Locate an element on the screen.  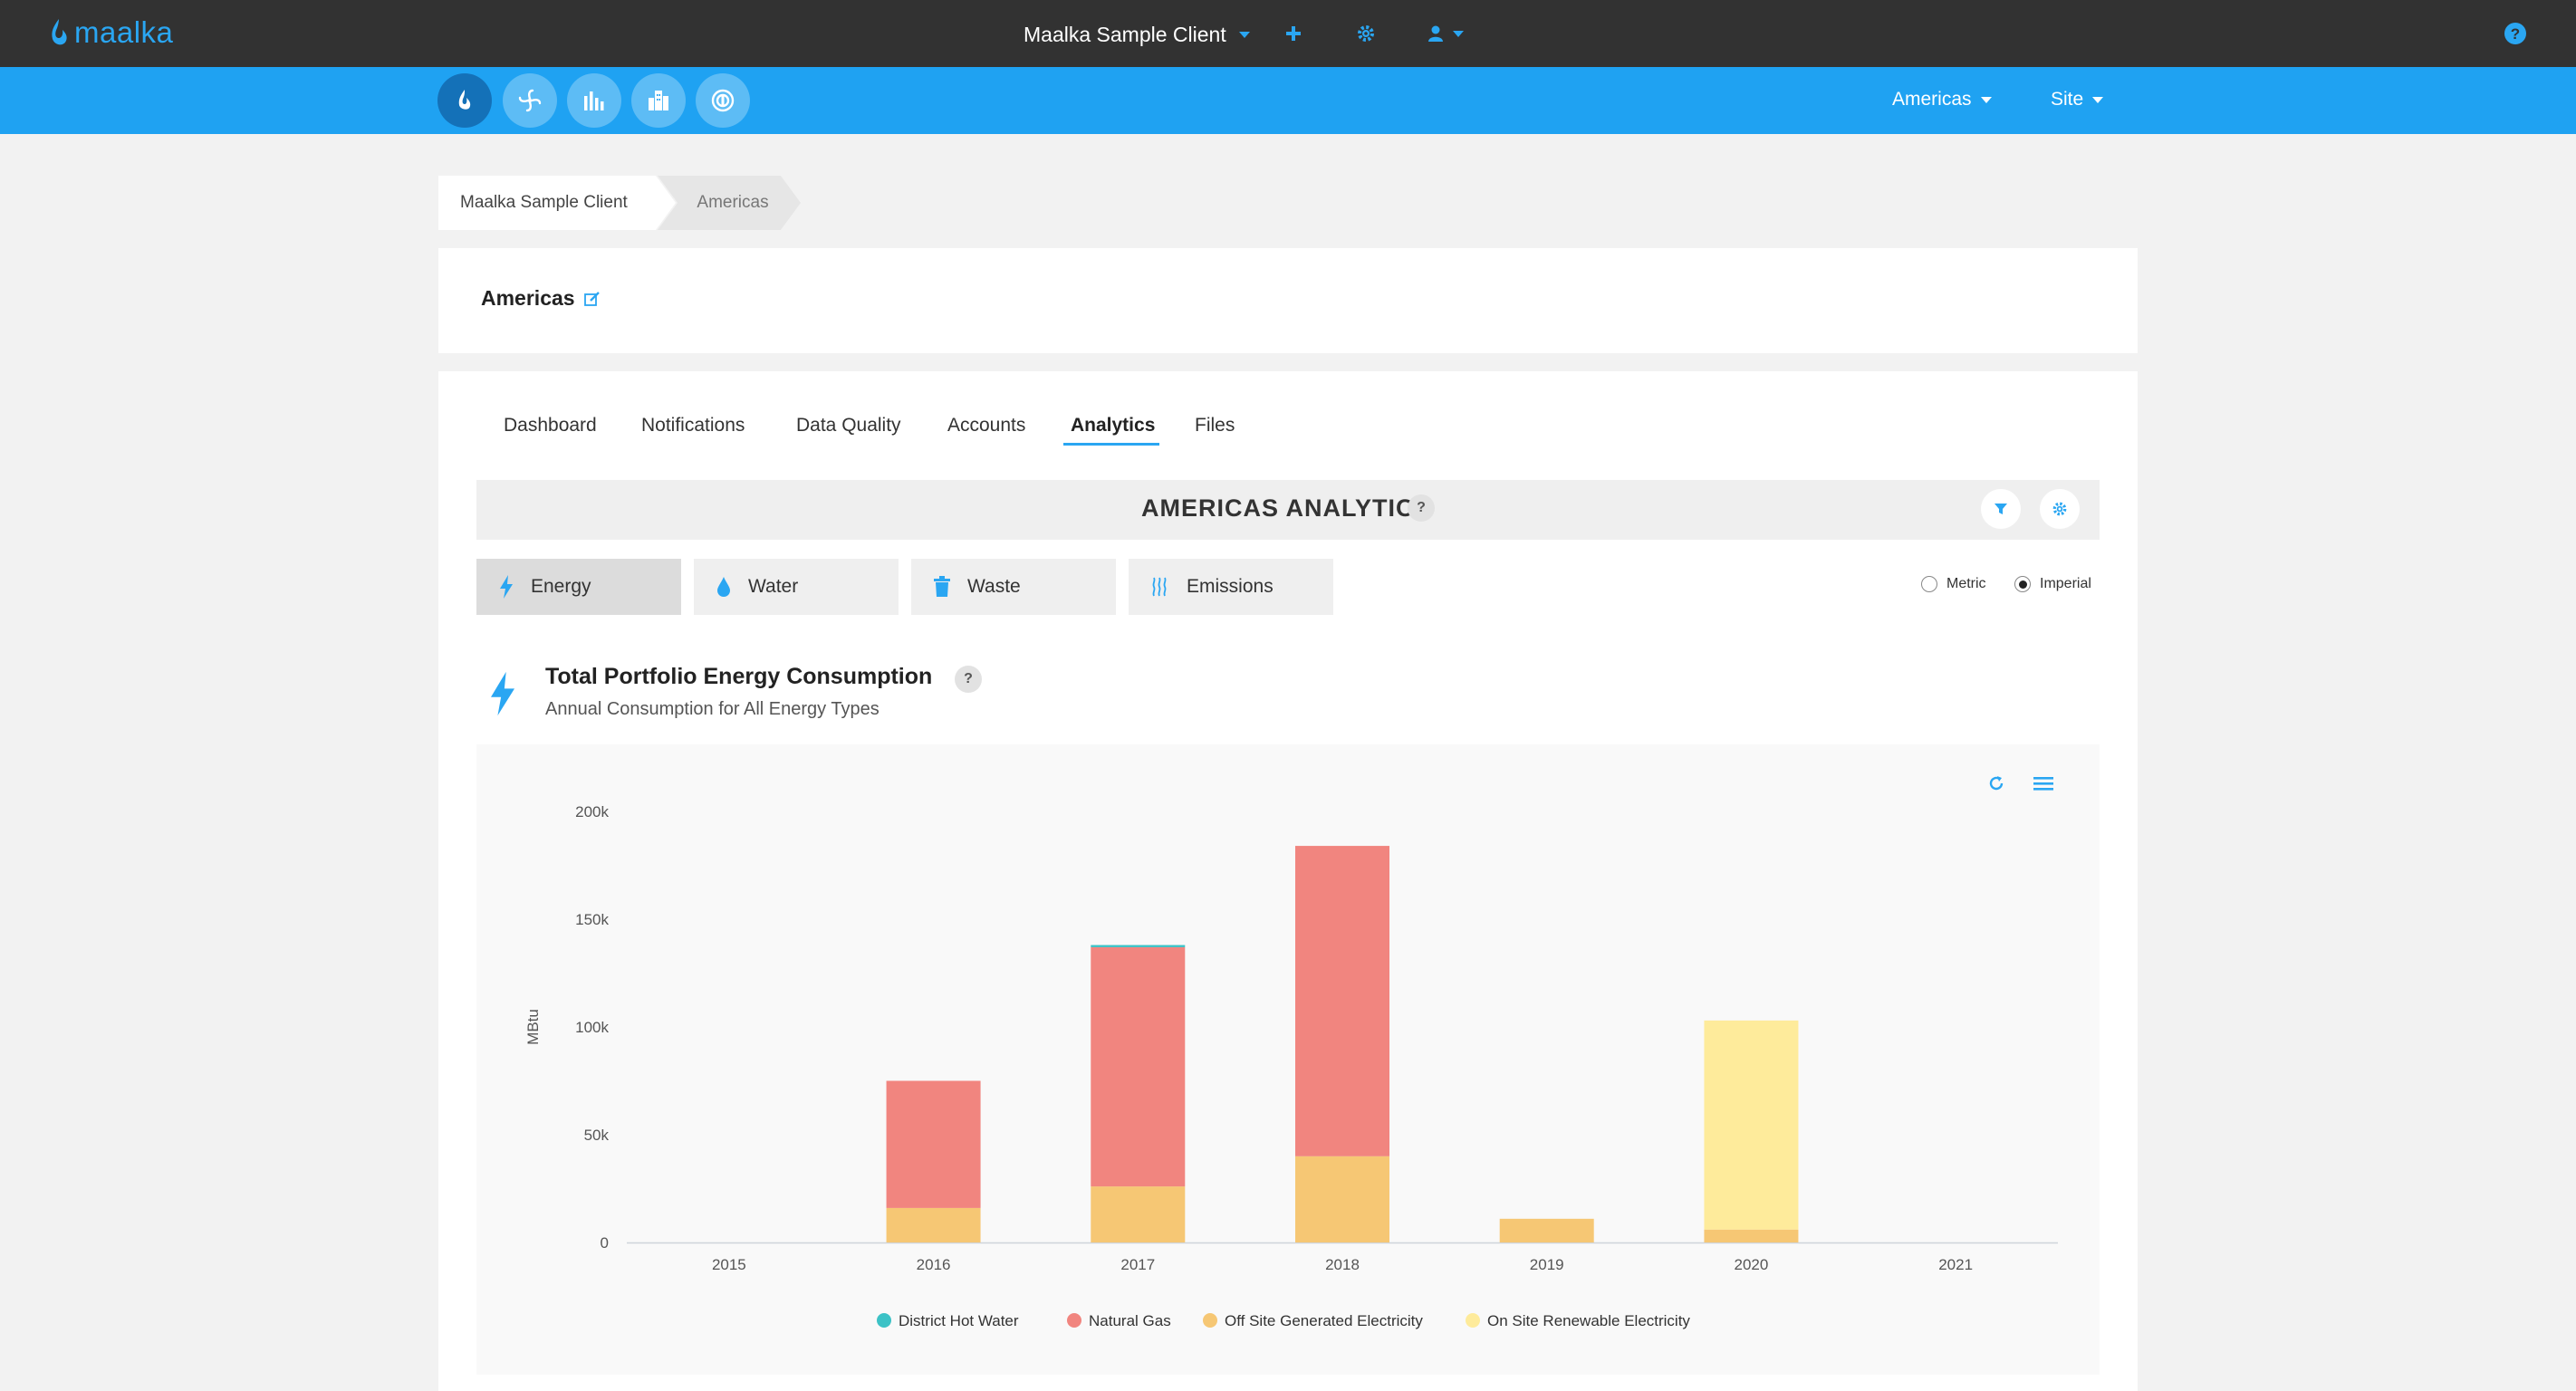
breadcrumb-label: Americas is located at coordinates (733, 202).